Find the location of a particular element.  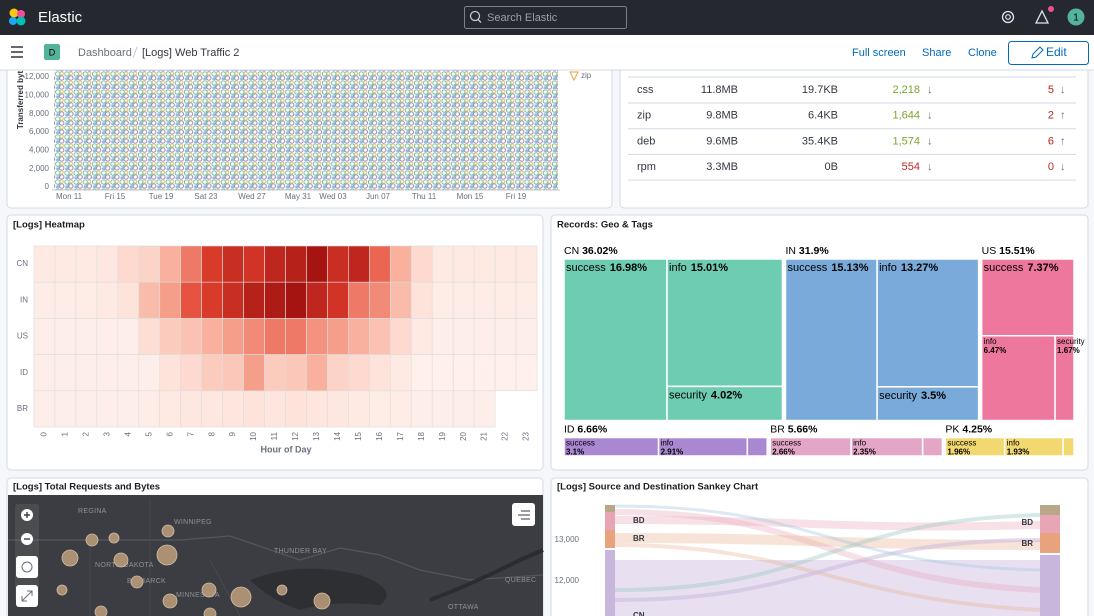

bubbles is located at coordinates (193, 570).